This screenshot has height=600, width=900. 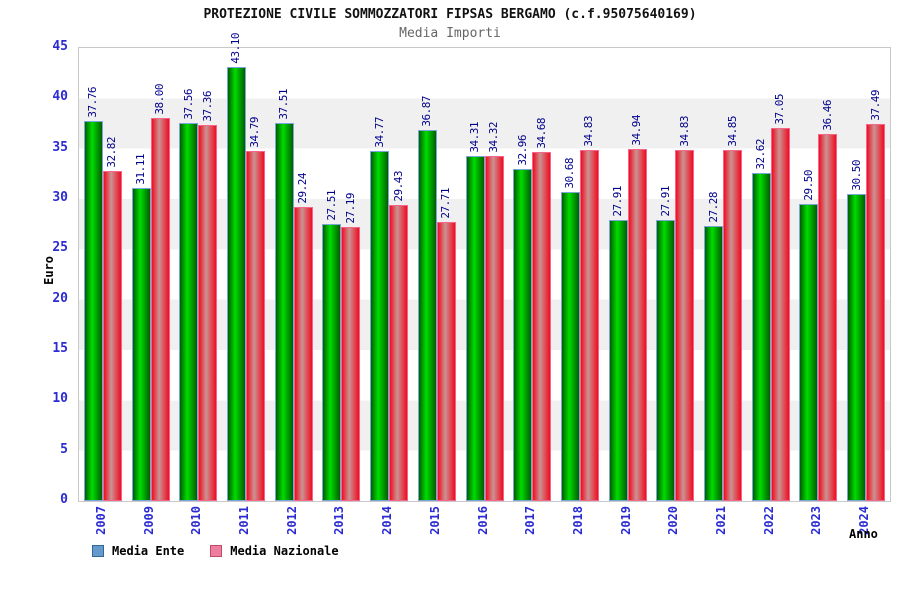 What do you see at coordinates (196, 520) in the screenshot?
I see `x-tick-label-2010: 2010` at bounding box center [196, 520].